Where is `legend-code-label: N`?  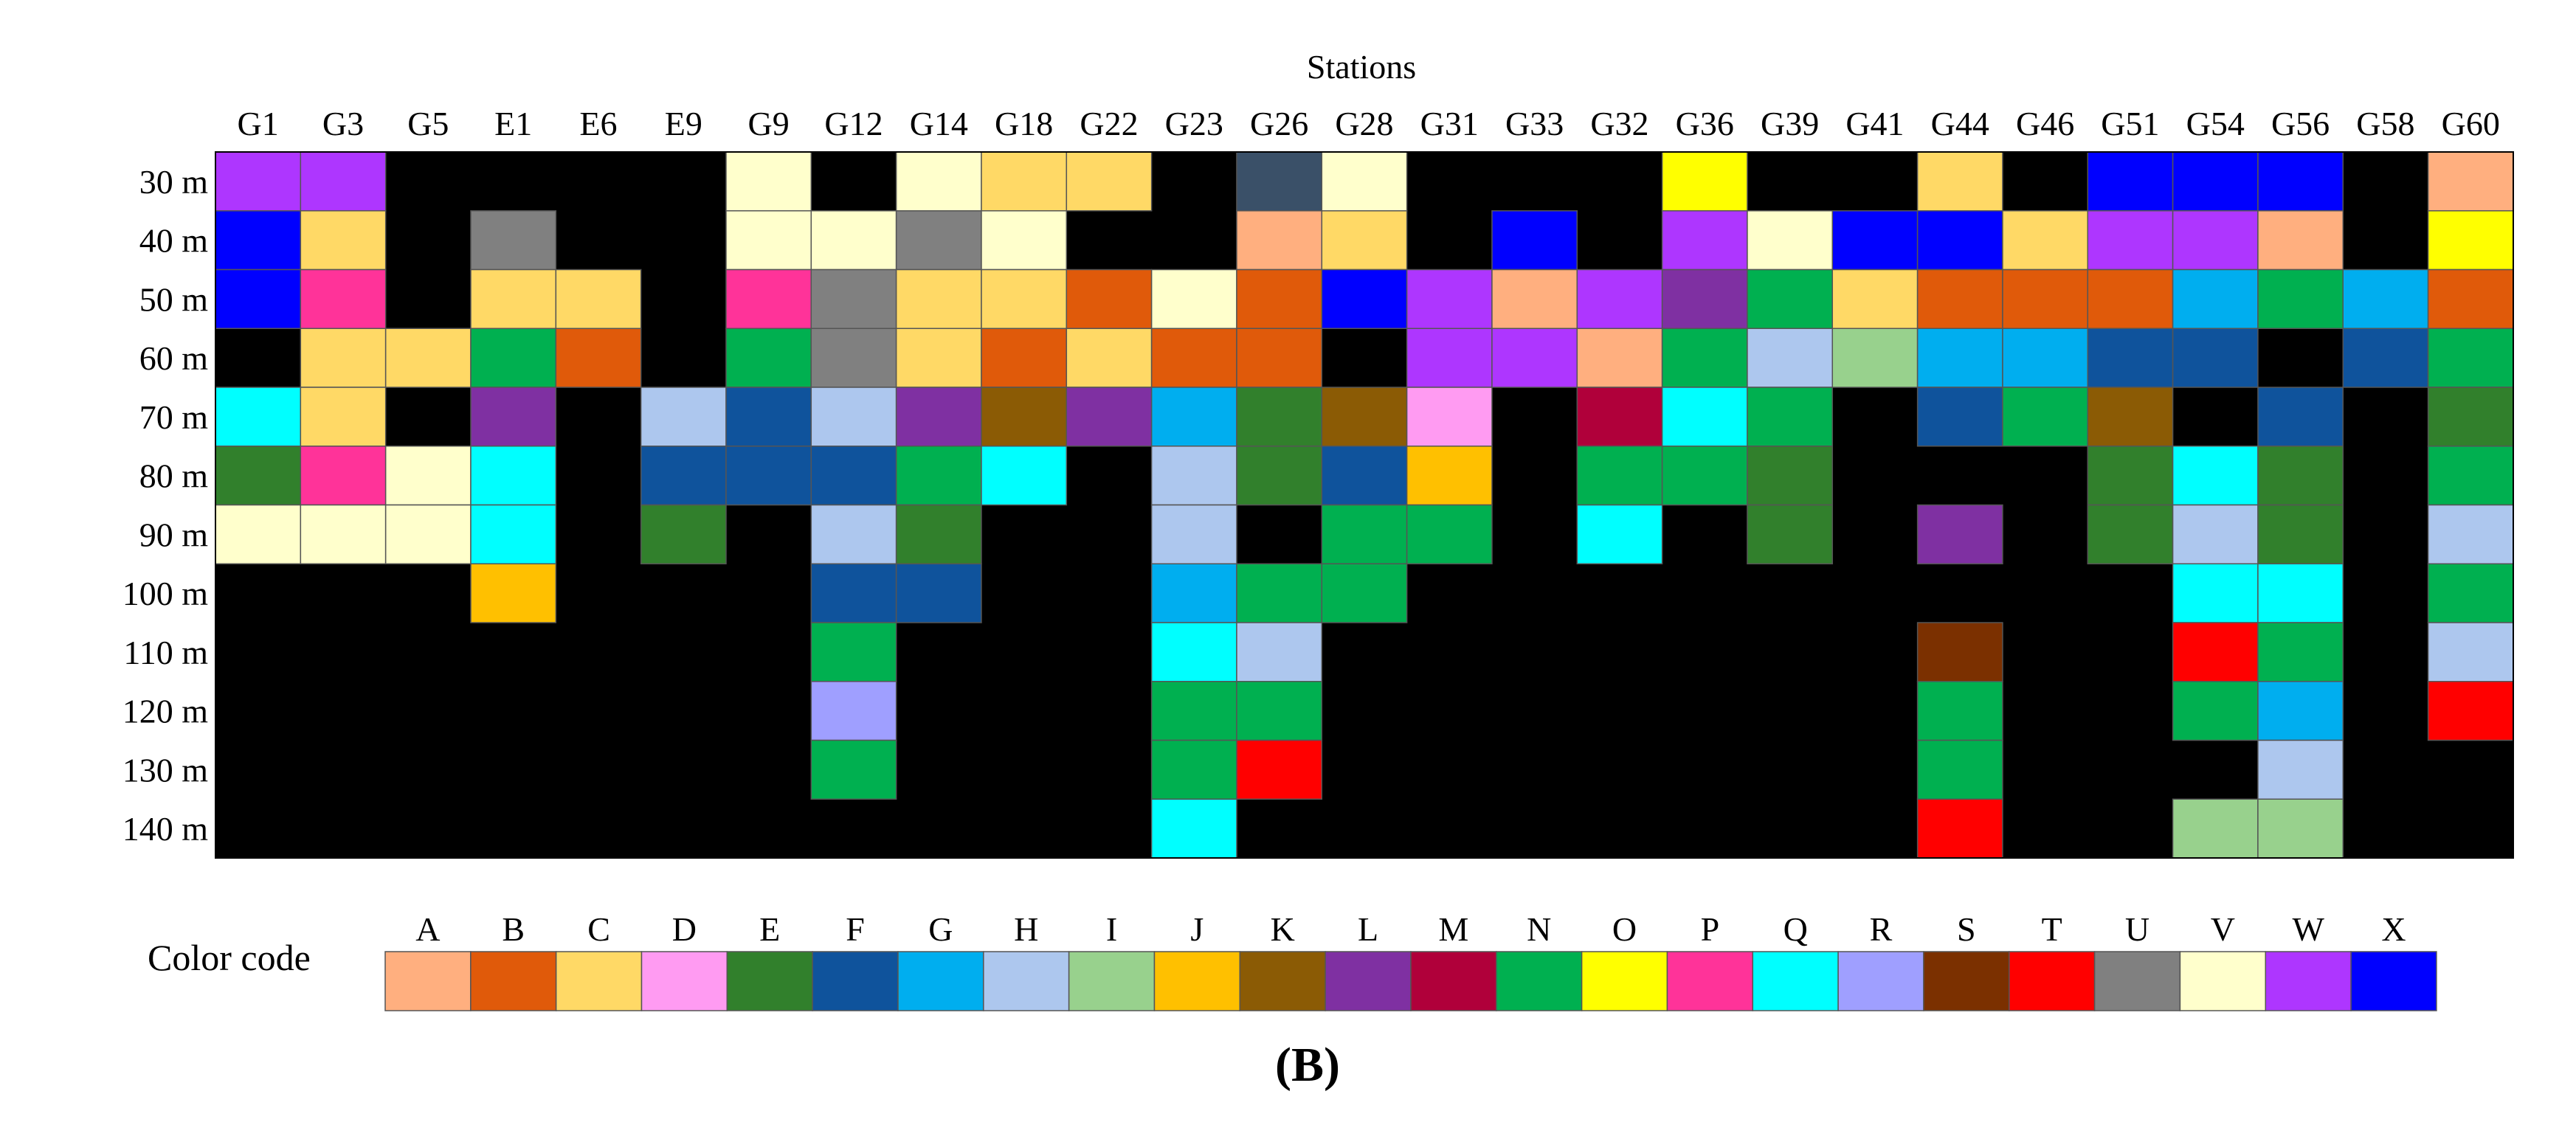
legend-code-label: N is located at coordinates (1539, 929).